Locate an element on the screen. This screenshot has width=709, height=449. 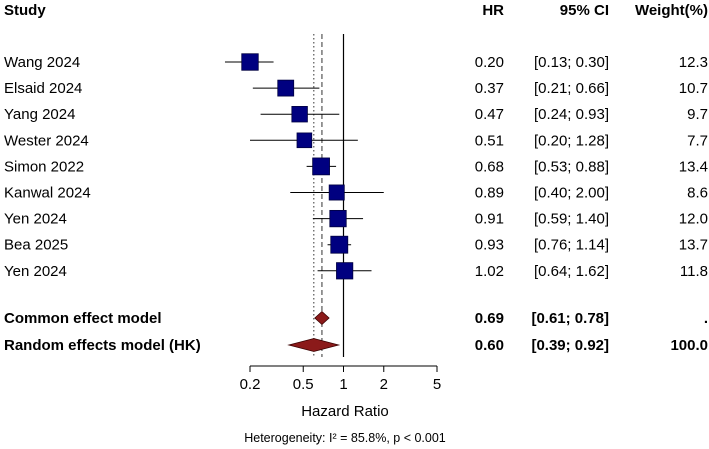
study-name: Simon 2022 is located at coordinates (44, 166).